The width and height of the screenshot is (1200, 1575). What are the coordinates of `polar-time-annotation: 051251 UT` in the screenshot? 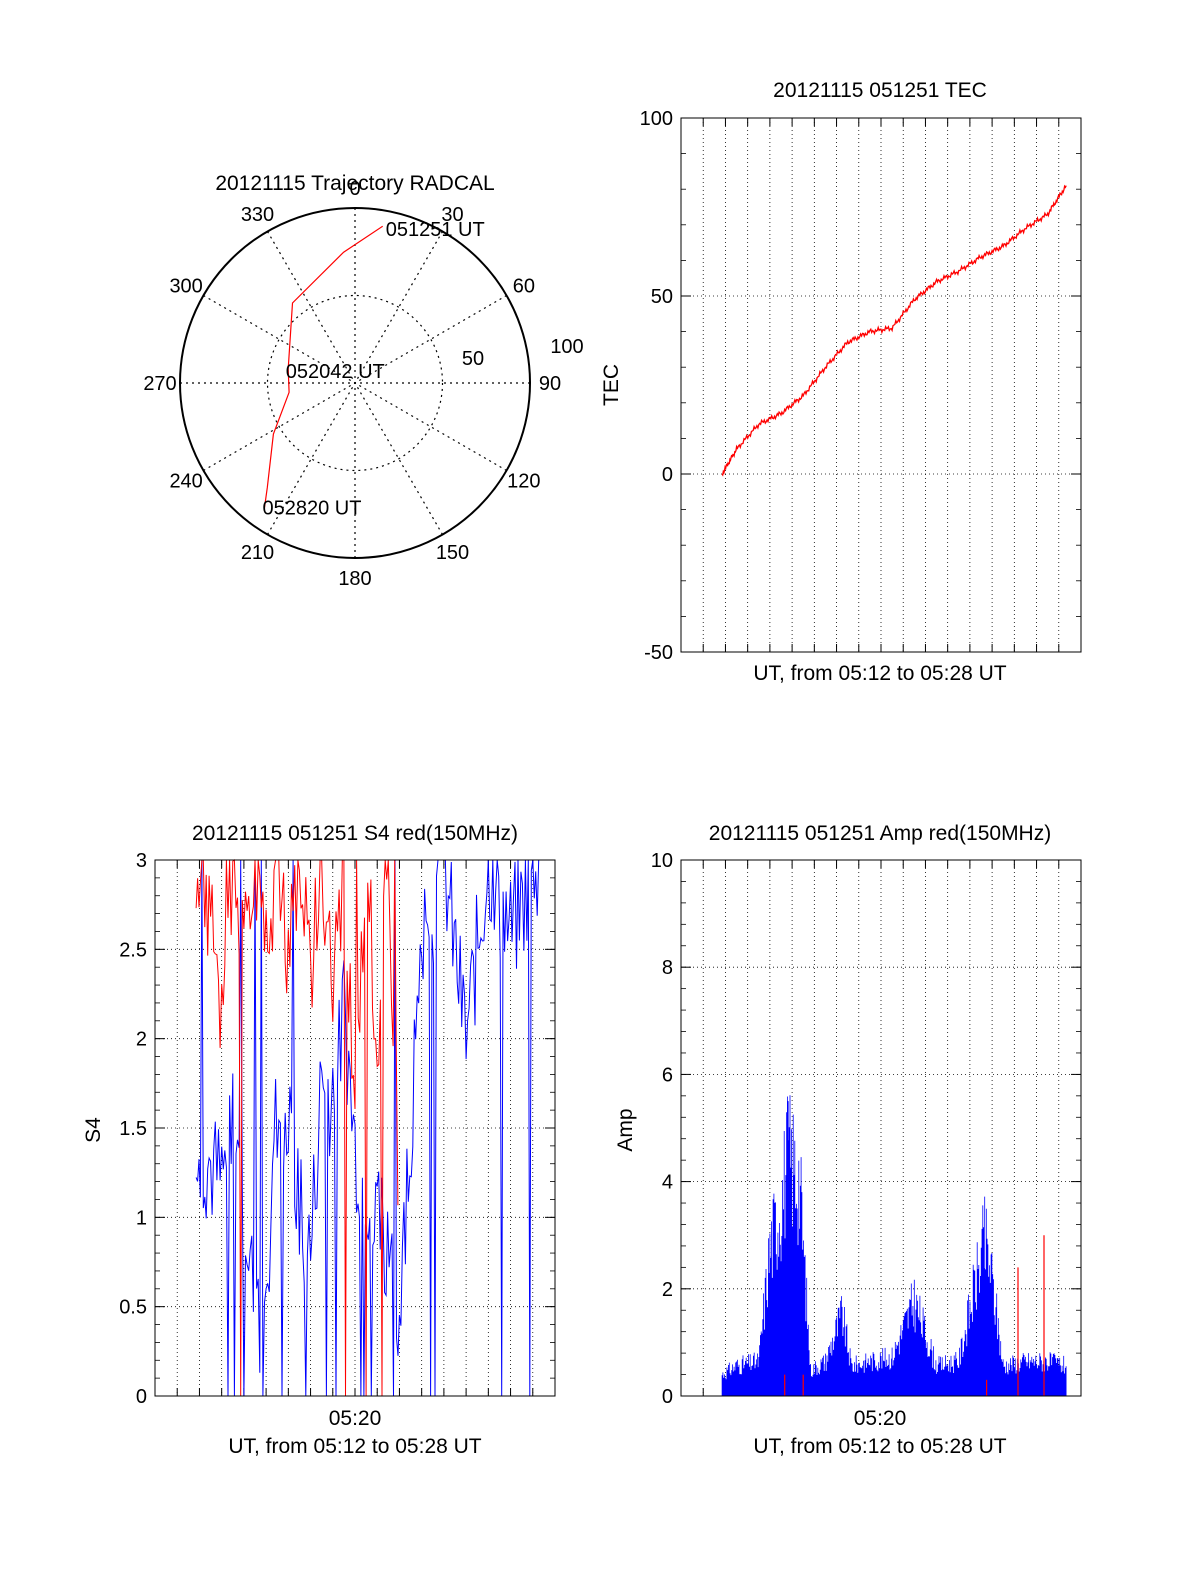 It's located at (435, 230).